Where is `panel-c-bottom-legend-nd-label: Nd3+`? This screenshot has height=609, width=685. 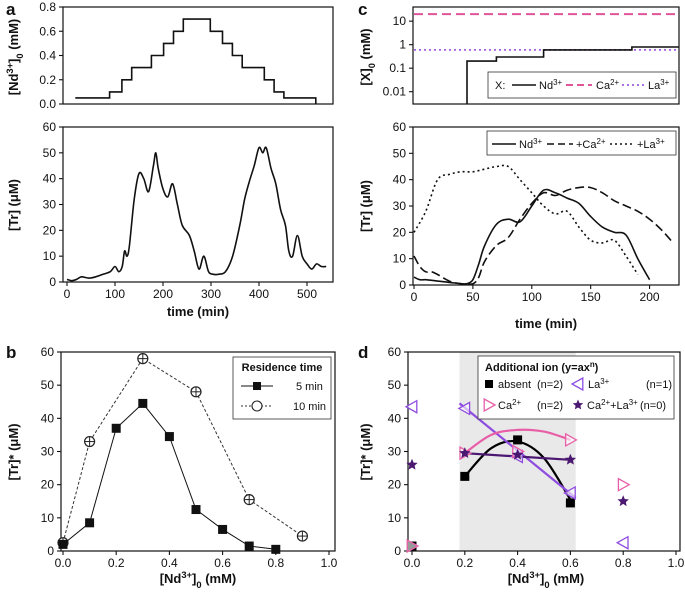
panel-c-bottom-legend-nd-label: Nd3+ is located at coordinates (530, 144).